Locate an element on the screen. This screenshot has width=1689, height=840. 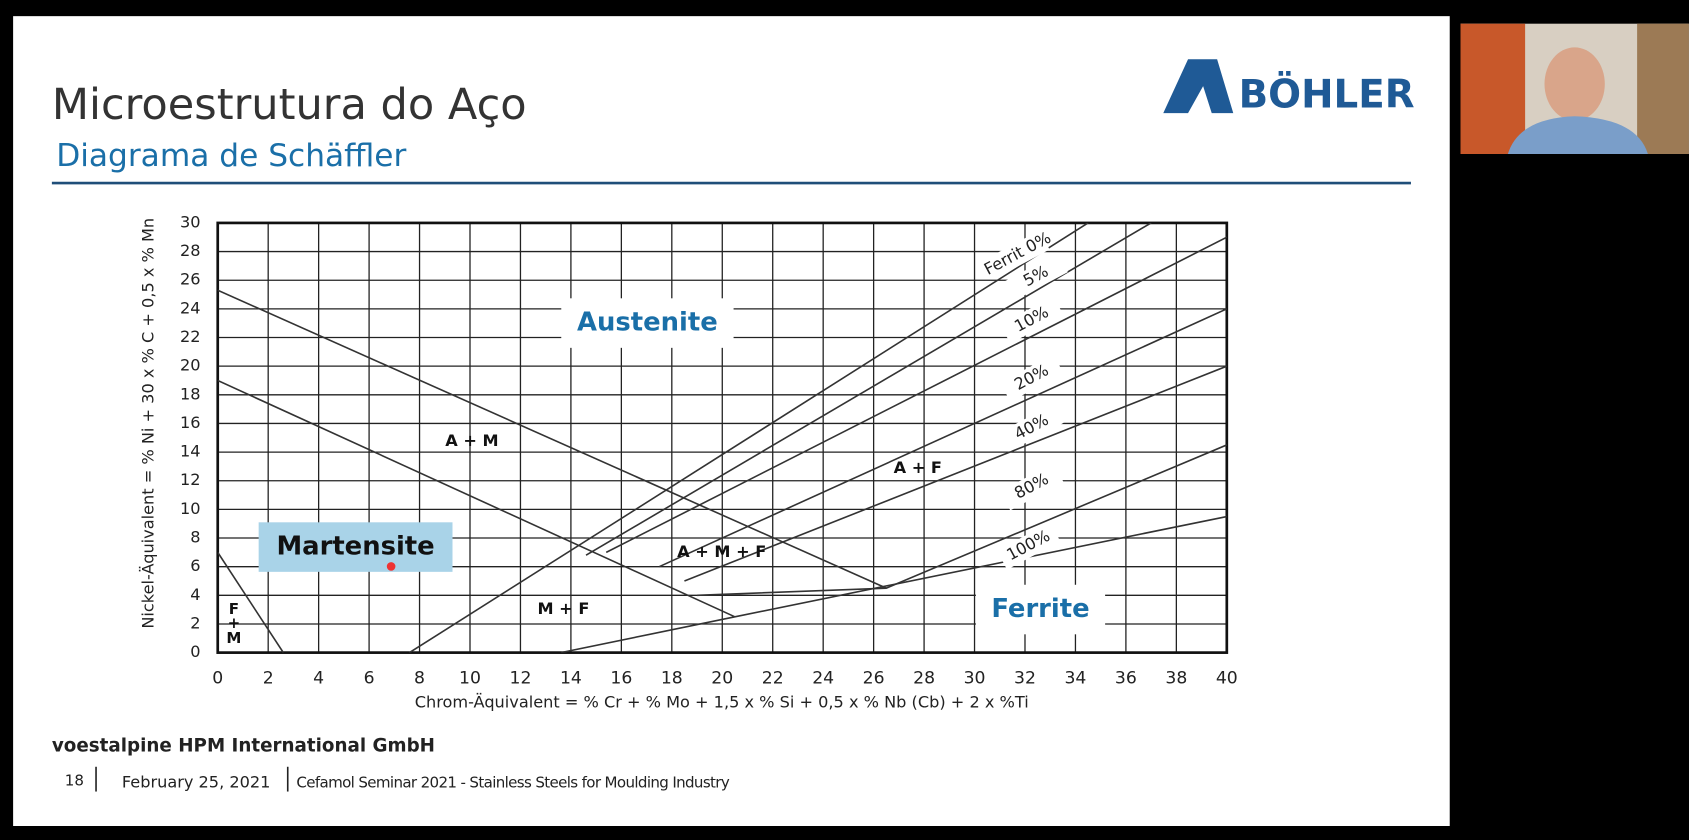
y-tick-label: 24 is located at coordinates (190, 307).